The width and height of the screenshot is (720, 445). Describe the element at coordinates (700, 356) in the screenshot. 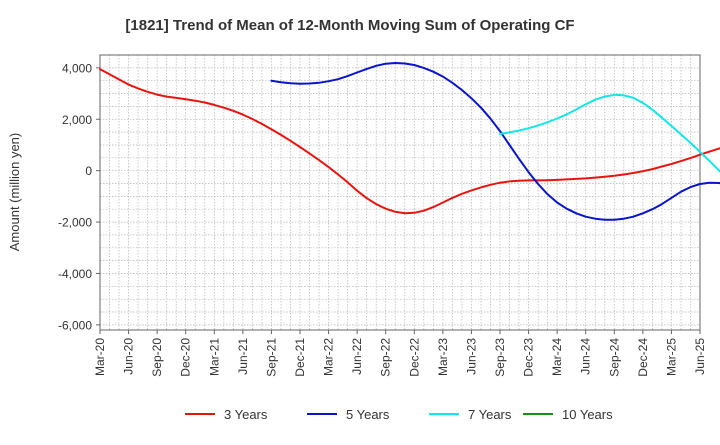

I see `x-tick-label: Jun-25` at that location.